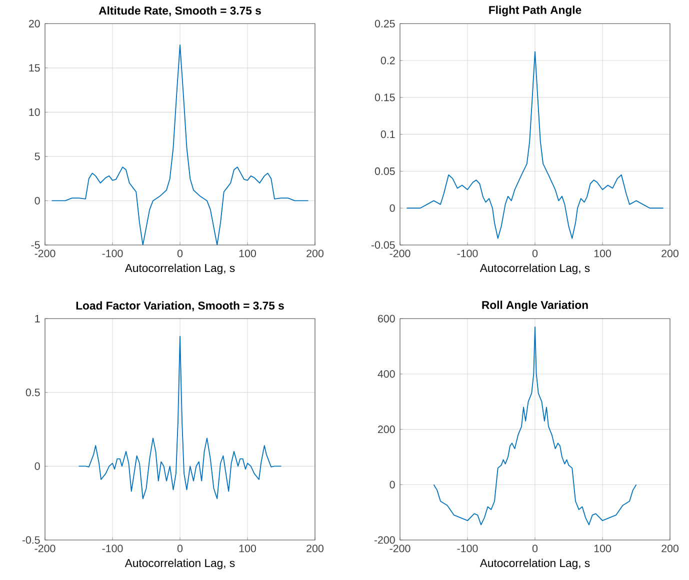  What do you see at coordinates (384, 24) in the screenshot?
I see `y-tick-label: 0.25` at bounding box center [384, 24].